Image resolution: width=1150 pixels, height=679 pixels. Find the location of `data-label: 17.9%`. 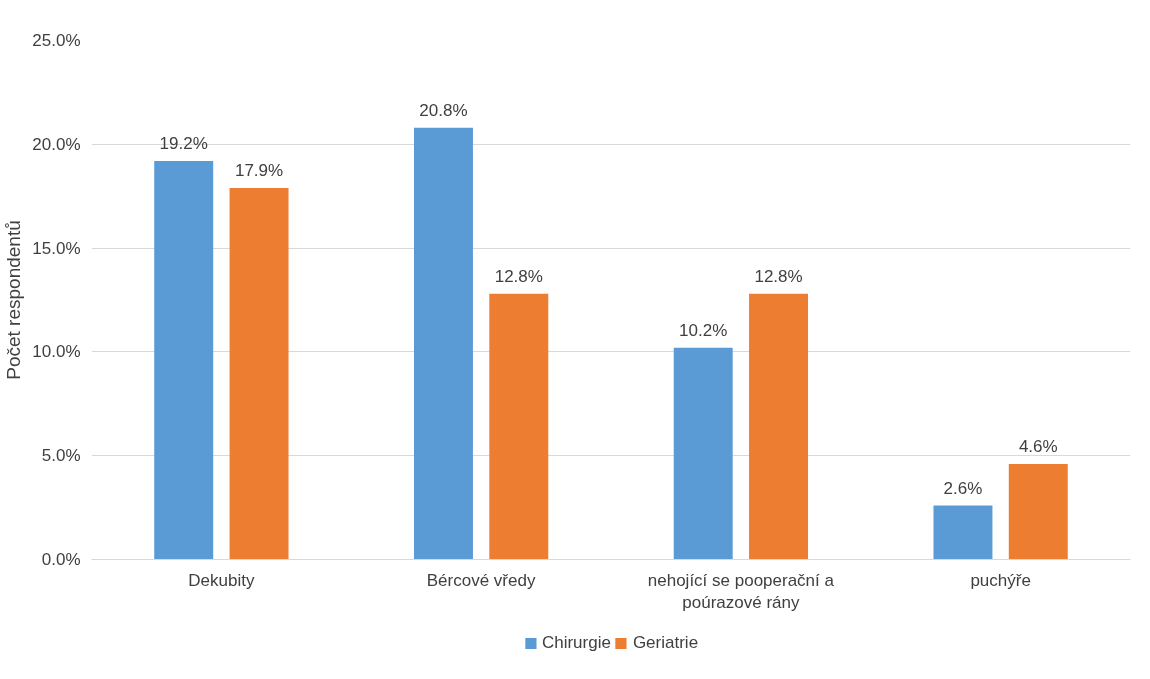

data-label: 17.9% is located at coordinates (259, 170).